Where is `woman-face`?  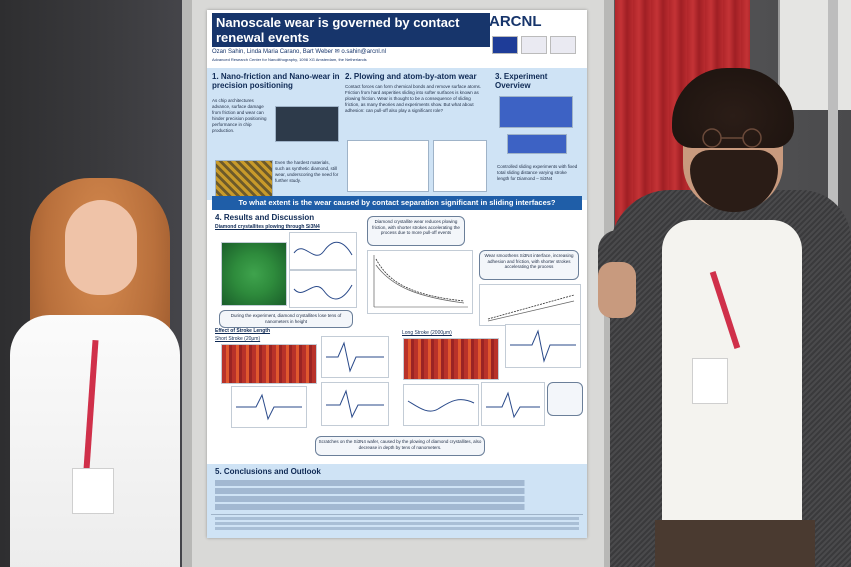 woman-face is located at coordinates (101, 247).